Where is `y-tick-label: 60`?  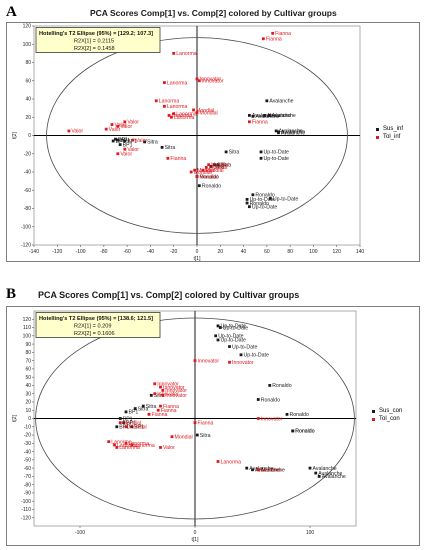
y-tick-label: 60 is located at coordinates (28, 370).